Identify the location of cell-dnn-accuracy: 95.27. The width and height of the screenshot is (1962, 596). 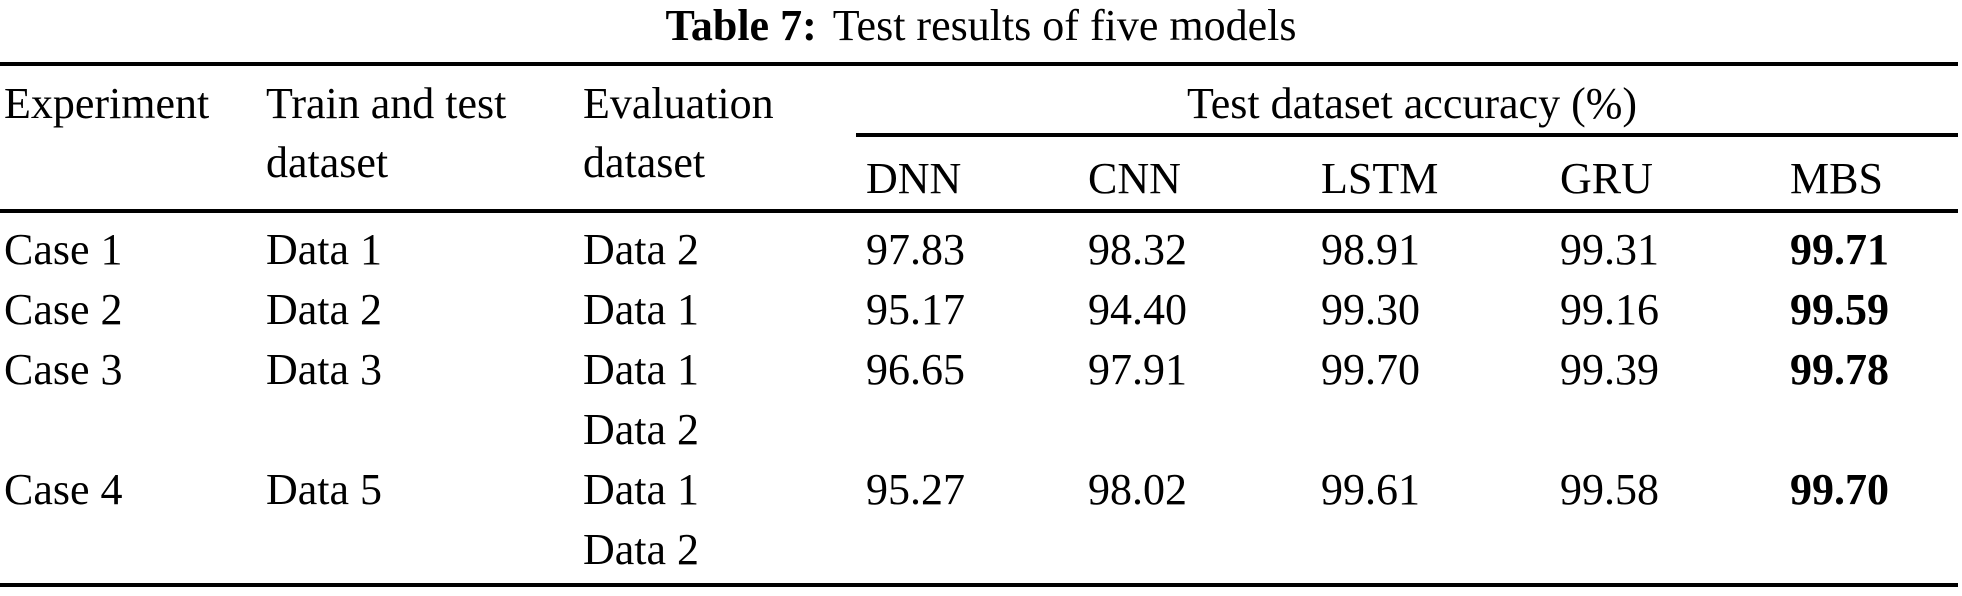
(915, 489).